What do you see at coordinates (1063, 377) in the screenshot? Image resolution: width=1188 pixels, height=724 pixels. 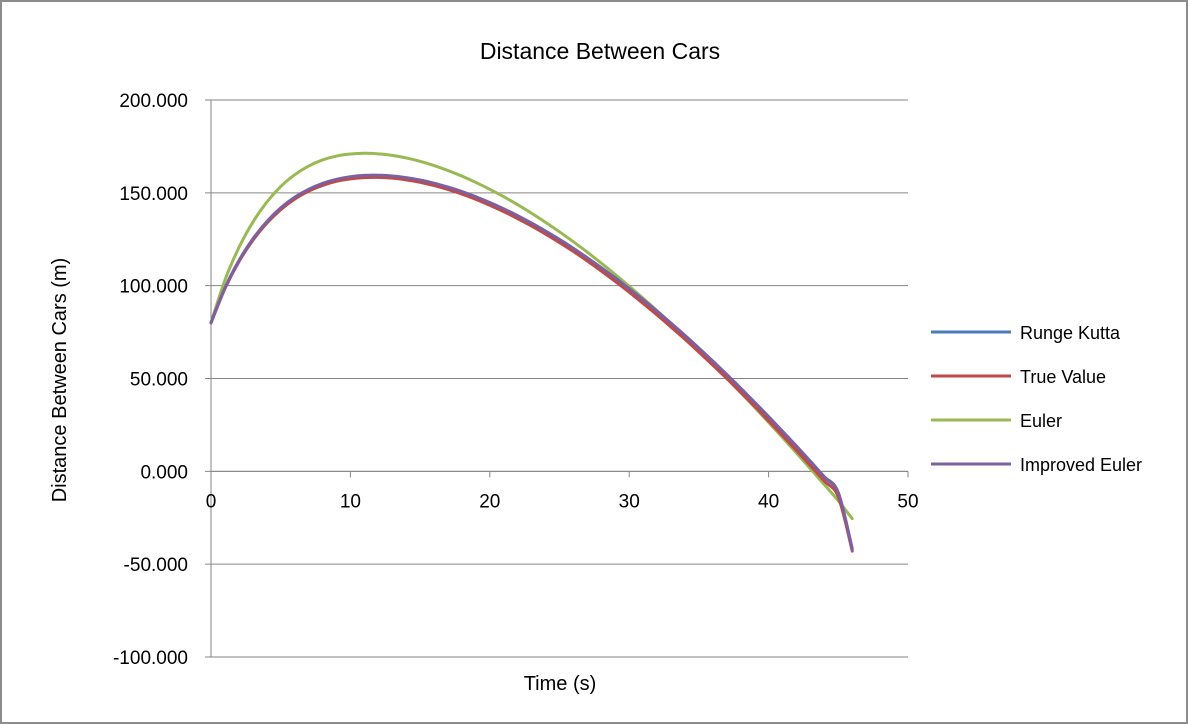 I see `legend-label: True Value` at bounding box center [1063, 377].